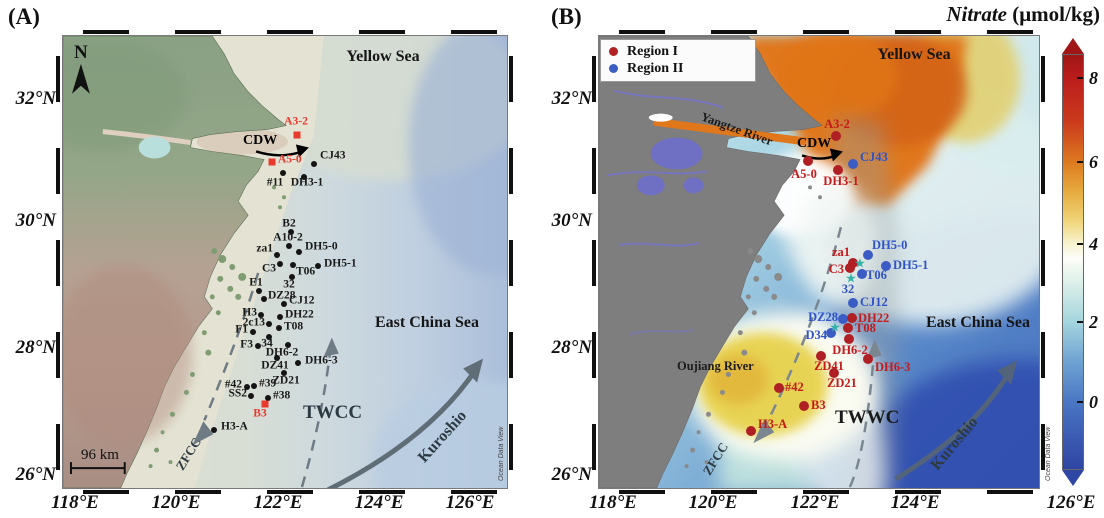  Describe the element at coordinates (286, 380) in the screenshot. I see `station-label-ZD21: ZD21` at that location.